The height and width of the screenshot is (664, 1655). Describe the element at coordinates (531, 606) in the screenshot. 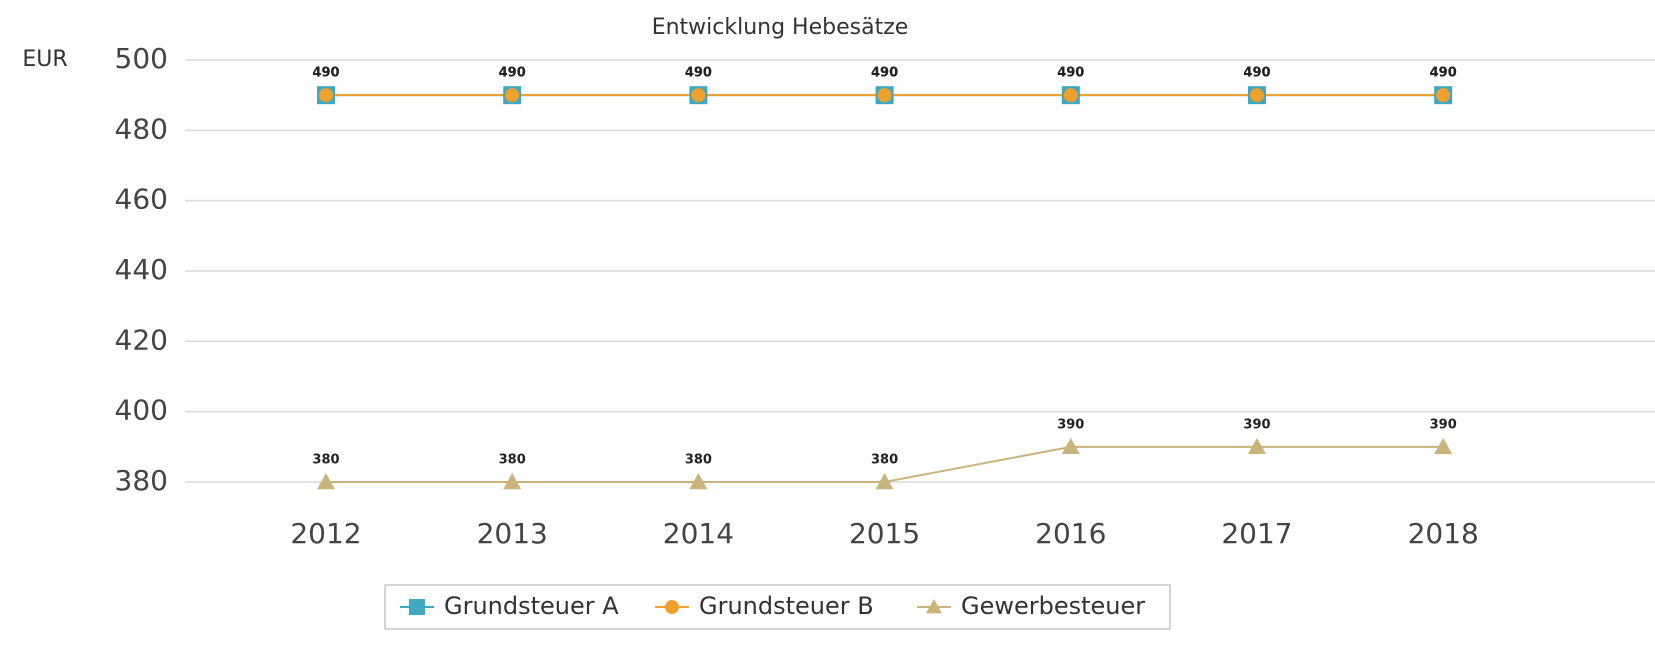

I see `legend-label: Grundsteuer A` at that location.